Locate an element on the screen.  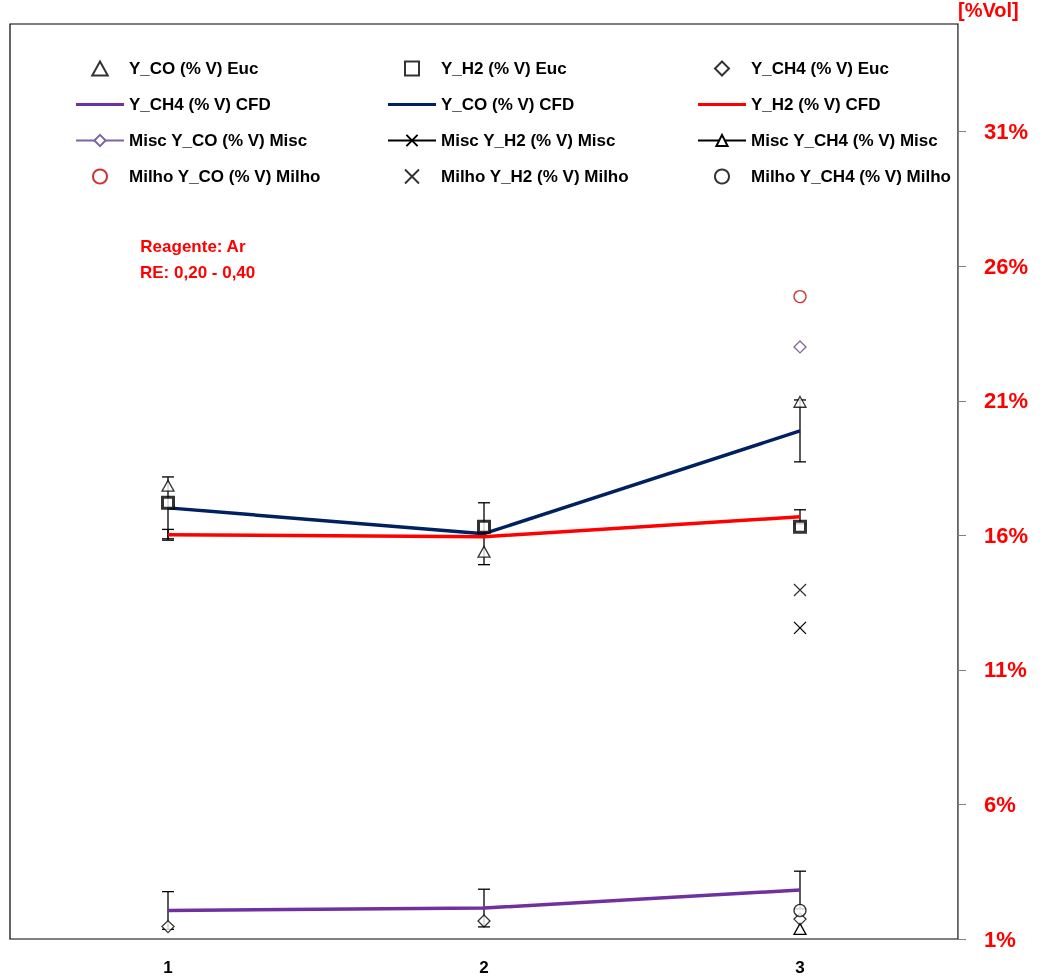
x-tick-label: 3 is located at coordinates (800, 967).